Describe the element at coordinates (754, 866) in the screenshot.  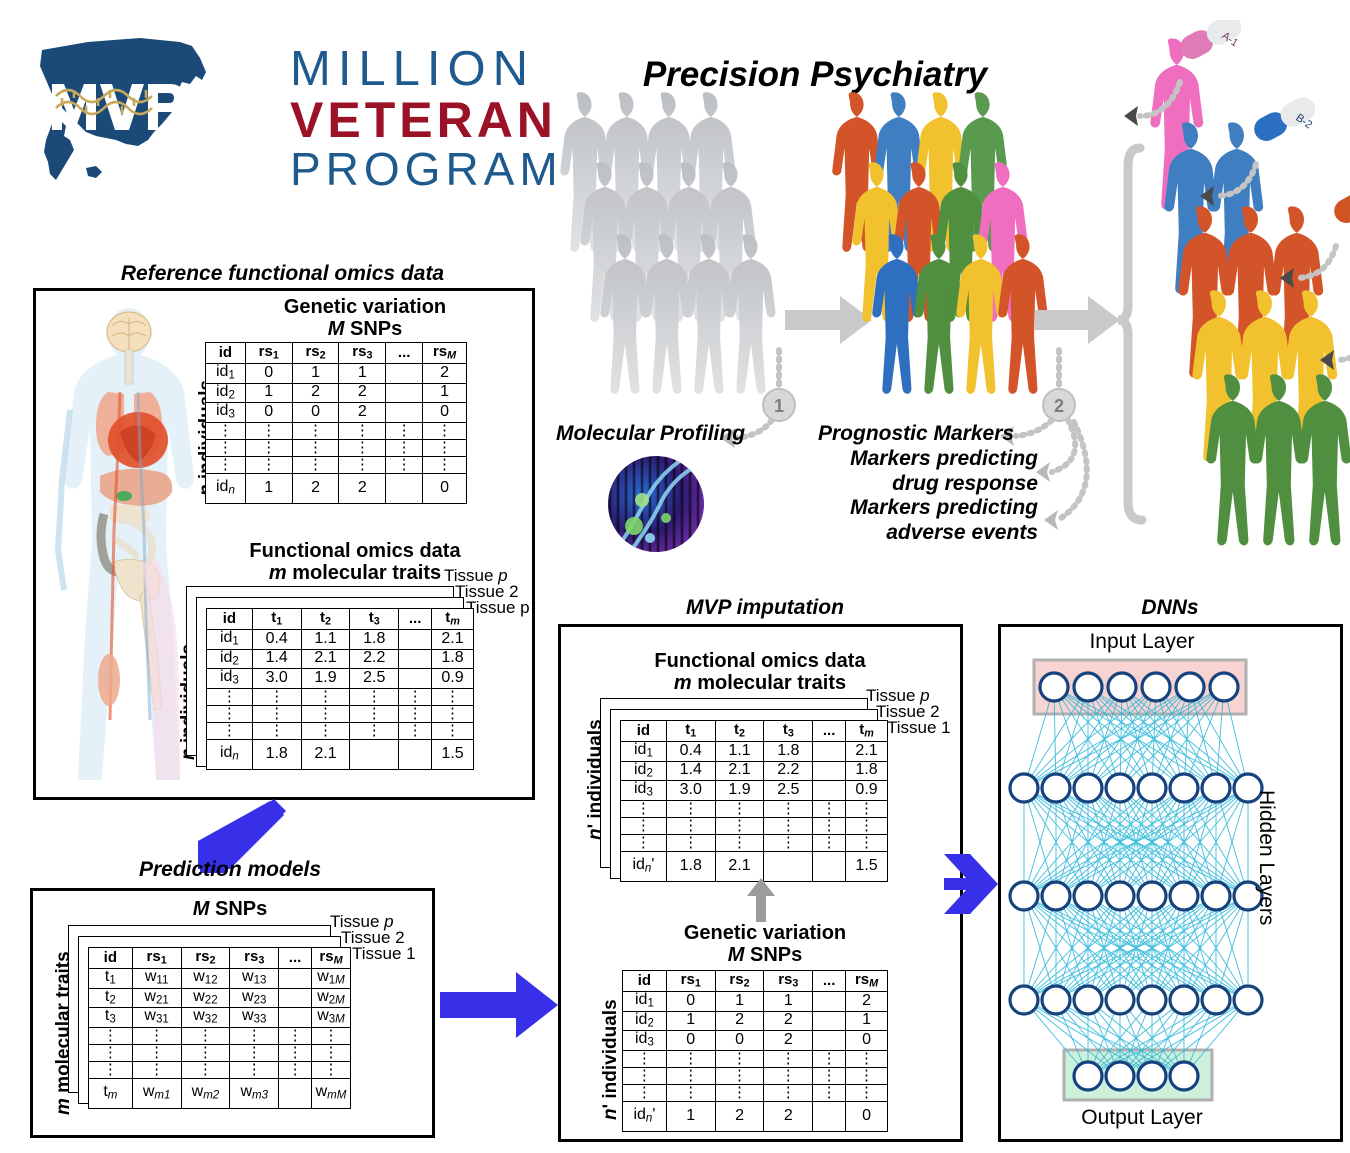
I see `table-row: idn' 1.8 2.1 1.5` at that location.